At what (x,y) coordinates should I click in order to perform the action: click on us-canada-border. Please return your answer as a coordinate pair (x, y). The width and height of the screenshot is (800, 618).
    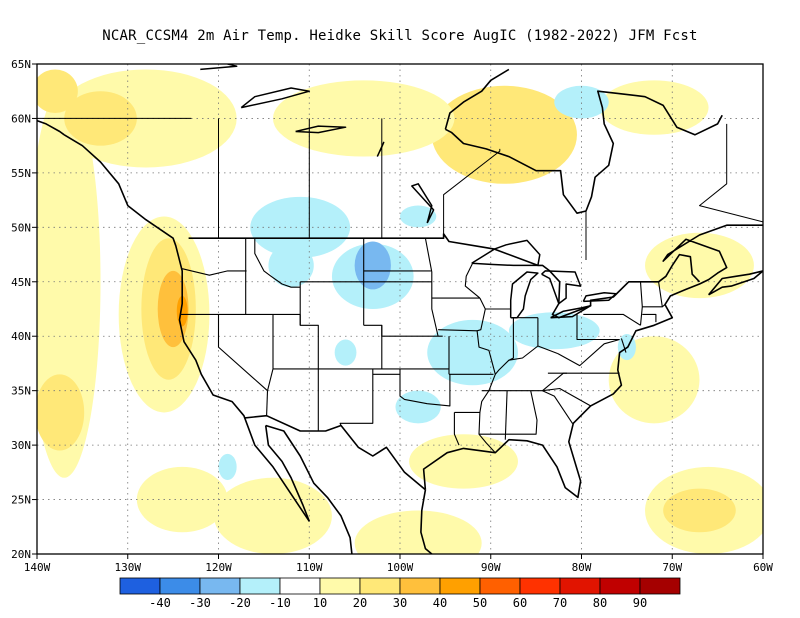
    Looking at the image, I should click on (444, 276).